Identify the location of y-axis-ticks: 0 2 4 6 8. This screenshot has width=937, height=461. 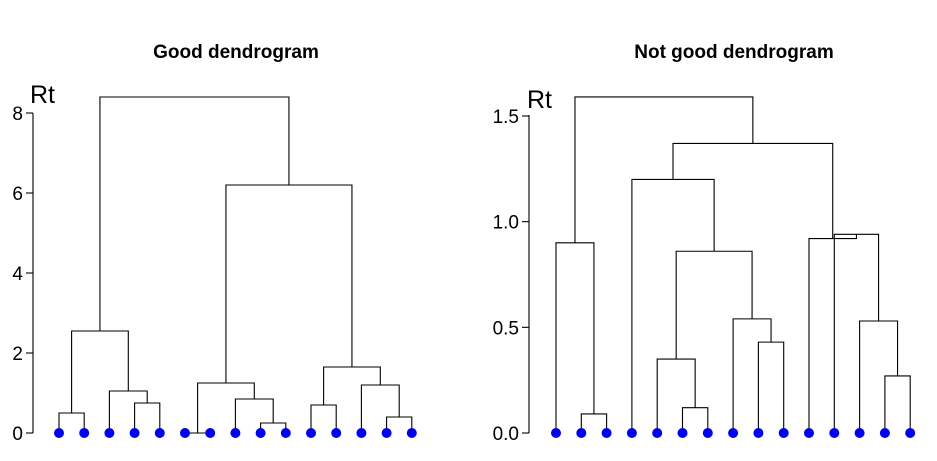
(22, 274).